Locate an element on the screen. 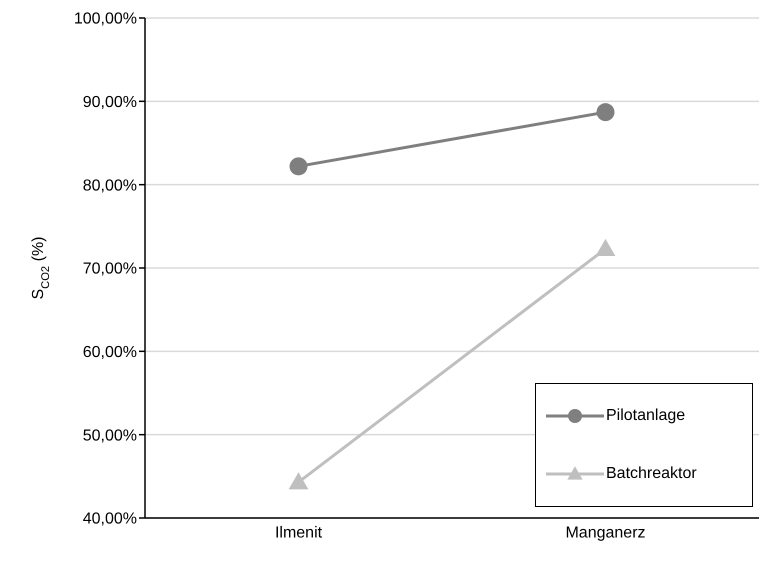  y-tick-label: 70,00% is located at coordinates (109, 269).